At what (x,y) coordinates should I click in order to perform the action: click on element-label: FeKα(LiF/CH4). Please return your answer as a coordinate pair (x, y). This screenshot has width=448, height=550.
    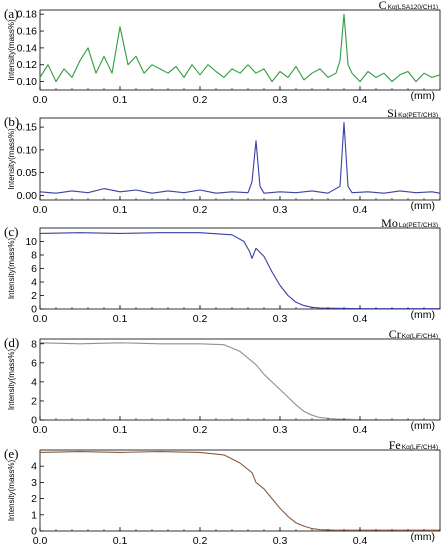
    Looking at the image, I should click on (413, 445).